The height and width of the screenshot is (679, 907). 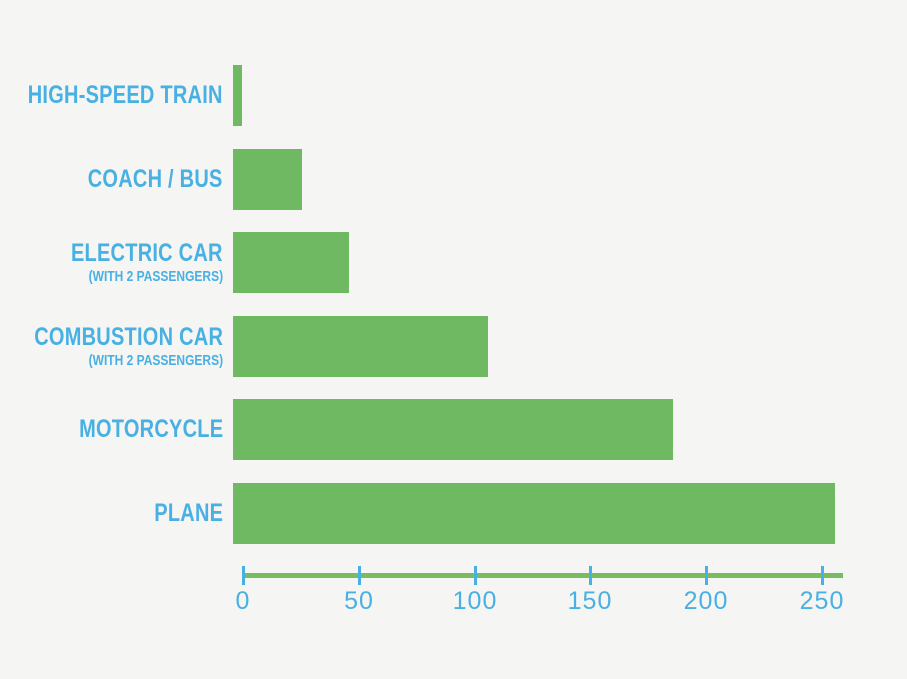 I want to click on chart-row-motorcycle: MOTORCYCLE, so click(x=453, y=429).